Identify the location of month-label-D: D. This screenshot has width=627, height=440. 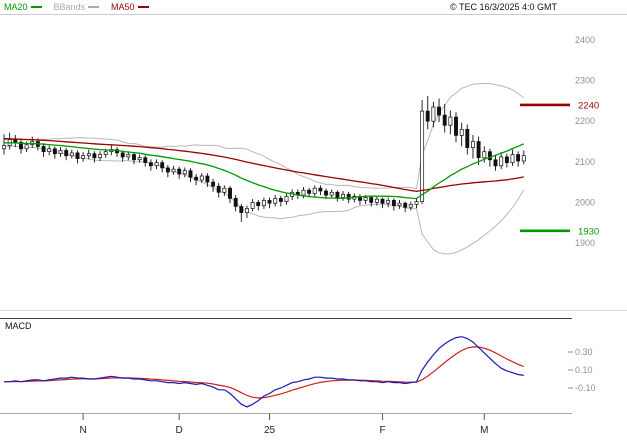
(179, 430).